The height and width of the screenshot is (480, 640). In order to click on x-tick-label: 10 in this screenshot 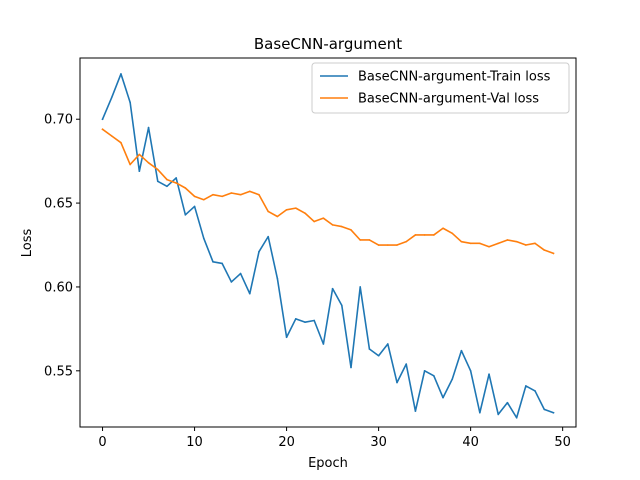, I will do `click(194, 442)`.